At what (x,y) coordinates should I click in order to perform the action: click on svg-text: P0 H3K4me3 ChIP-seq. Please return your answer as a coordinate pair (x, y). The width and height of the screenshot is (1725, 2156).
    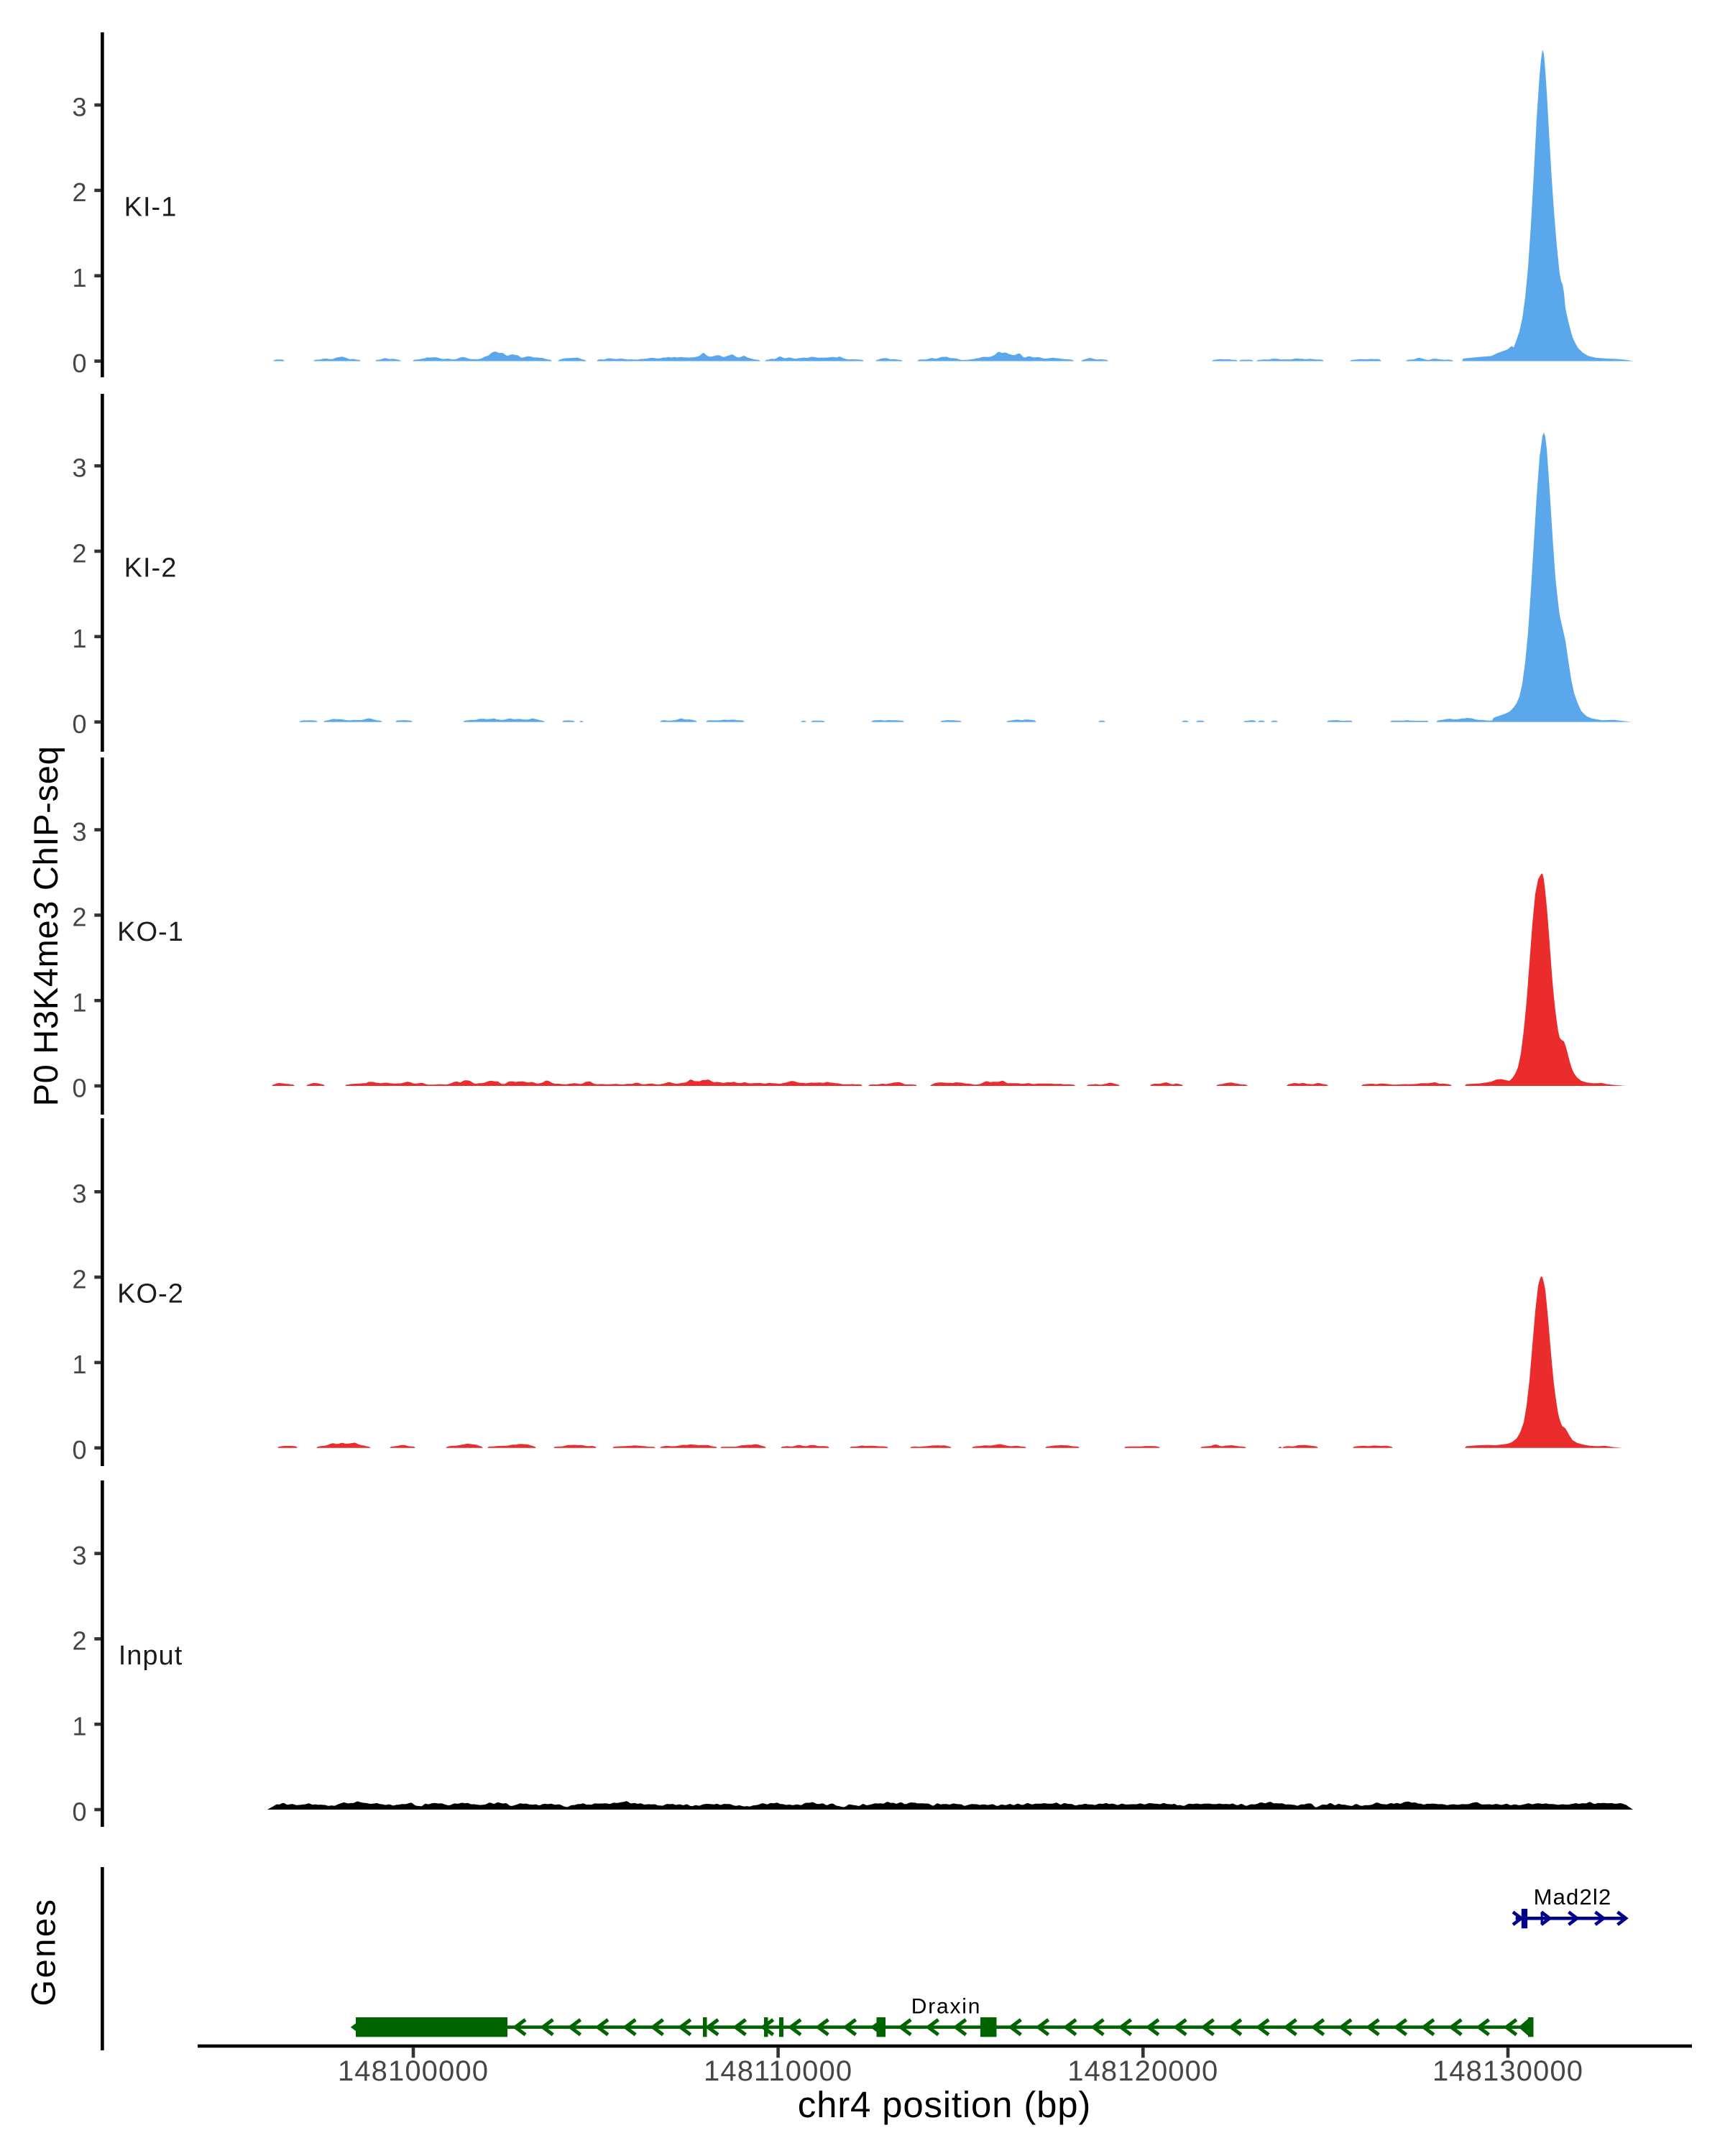
    Looking at the image, I should click on (46, 927).